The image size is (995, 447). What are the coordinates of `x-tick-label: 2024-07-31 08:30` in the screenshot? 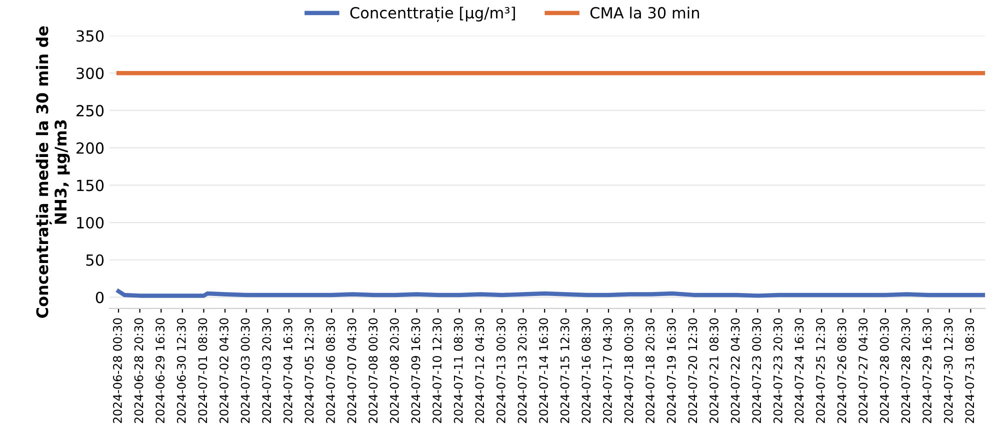 It's located at (969, 370).